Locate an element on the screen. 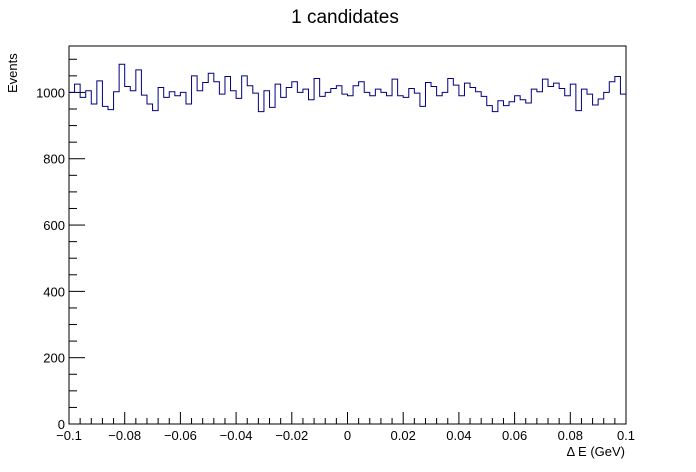 This screenshot has width=696, height=472. x-tick-label: 0.1 is located at coordinates (626, 435).